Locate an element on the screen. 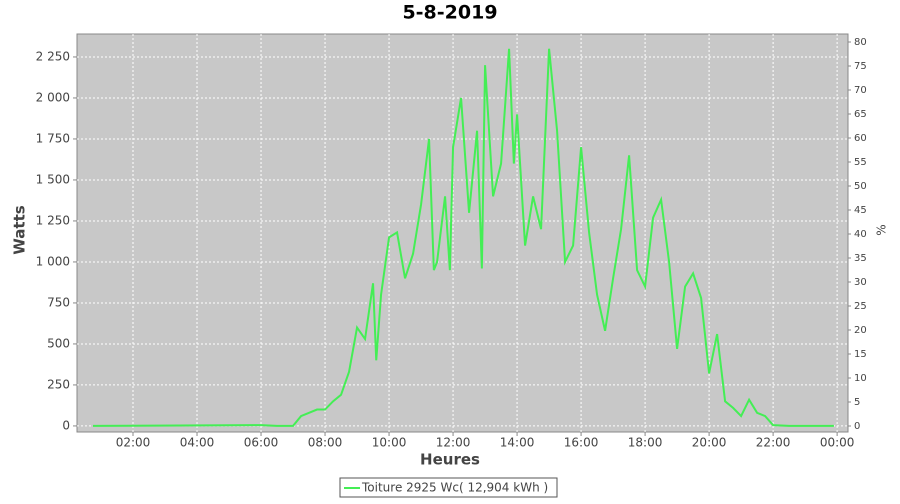 The image size is (900, 504). x-tick-label: 00:00 is located at coordinates (837, 443).